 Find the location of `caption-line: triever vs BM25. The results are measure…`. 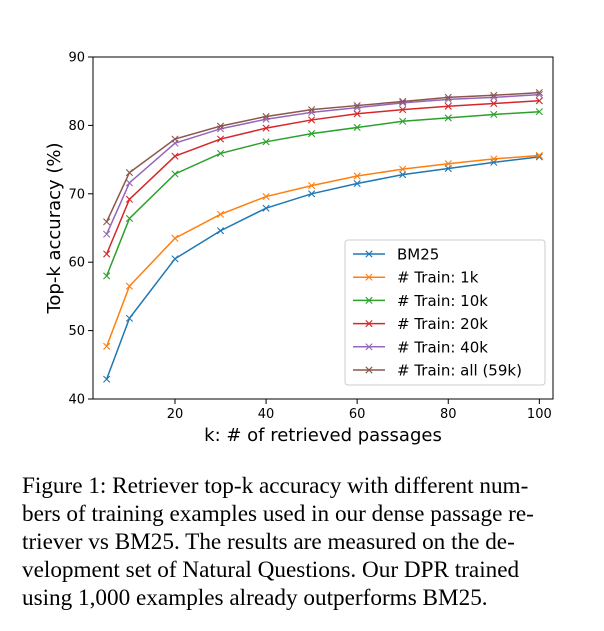

caption-line: triever vs BM25. The results are measure… is located at coordinates (268, 542).